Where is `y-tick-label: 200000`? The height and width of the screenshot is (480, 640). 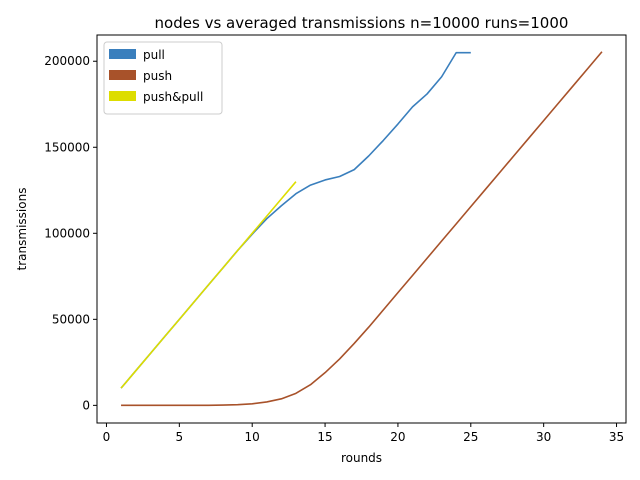
y-tick-label: 200000 is located at coordinates (67, 61).